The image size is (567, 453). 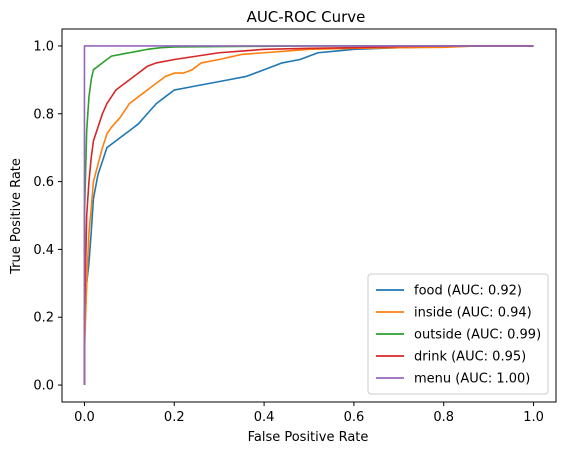 I want to click on legend-box, so click(x=458, y=334).